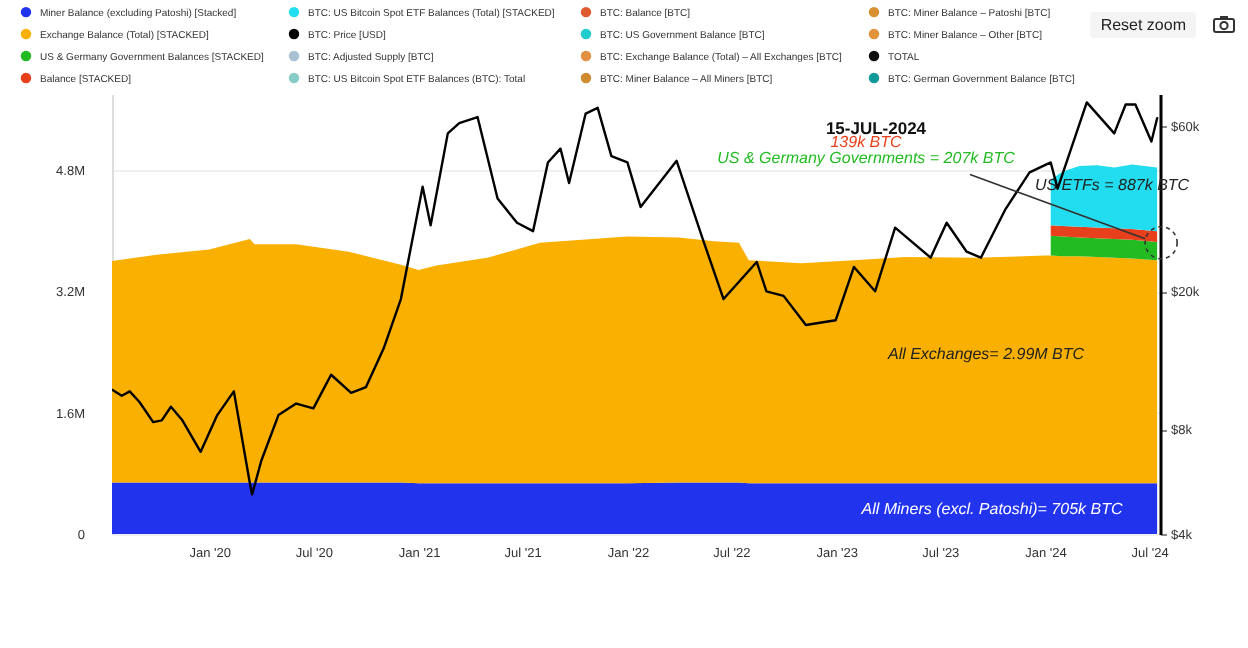 The height and width of the screenshot is (648, 1248). I want to click on annotation: US & Germany Governments = 207k BTC, so click(866, 157).